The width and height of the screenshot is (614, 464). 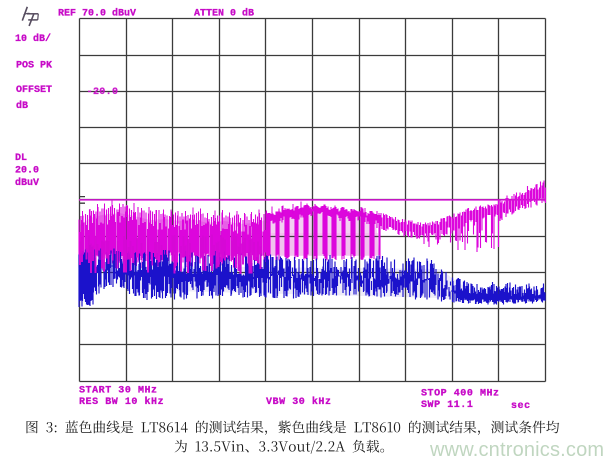 What do you see at coordinates (34, 90) in the screenshot?
I see `svg-text: OFFSET` at bounding box center [34, 90].